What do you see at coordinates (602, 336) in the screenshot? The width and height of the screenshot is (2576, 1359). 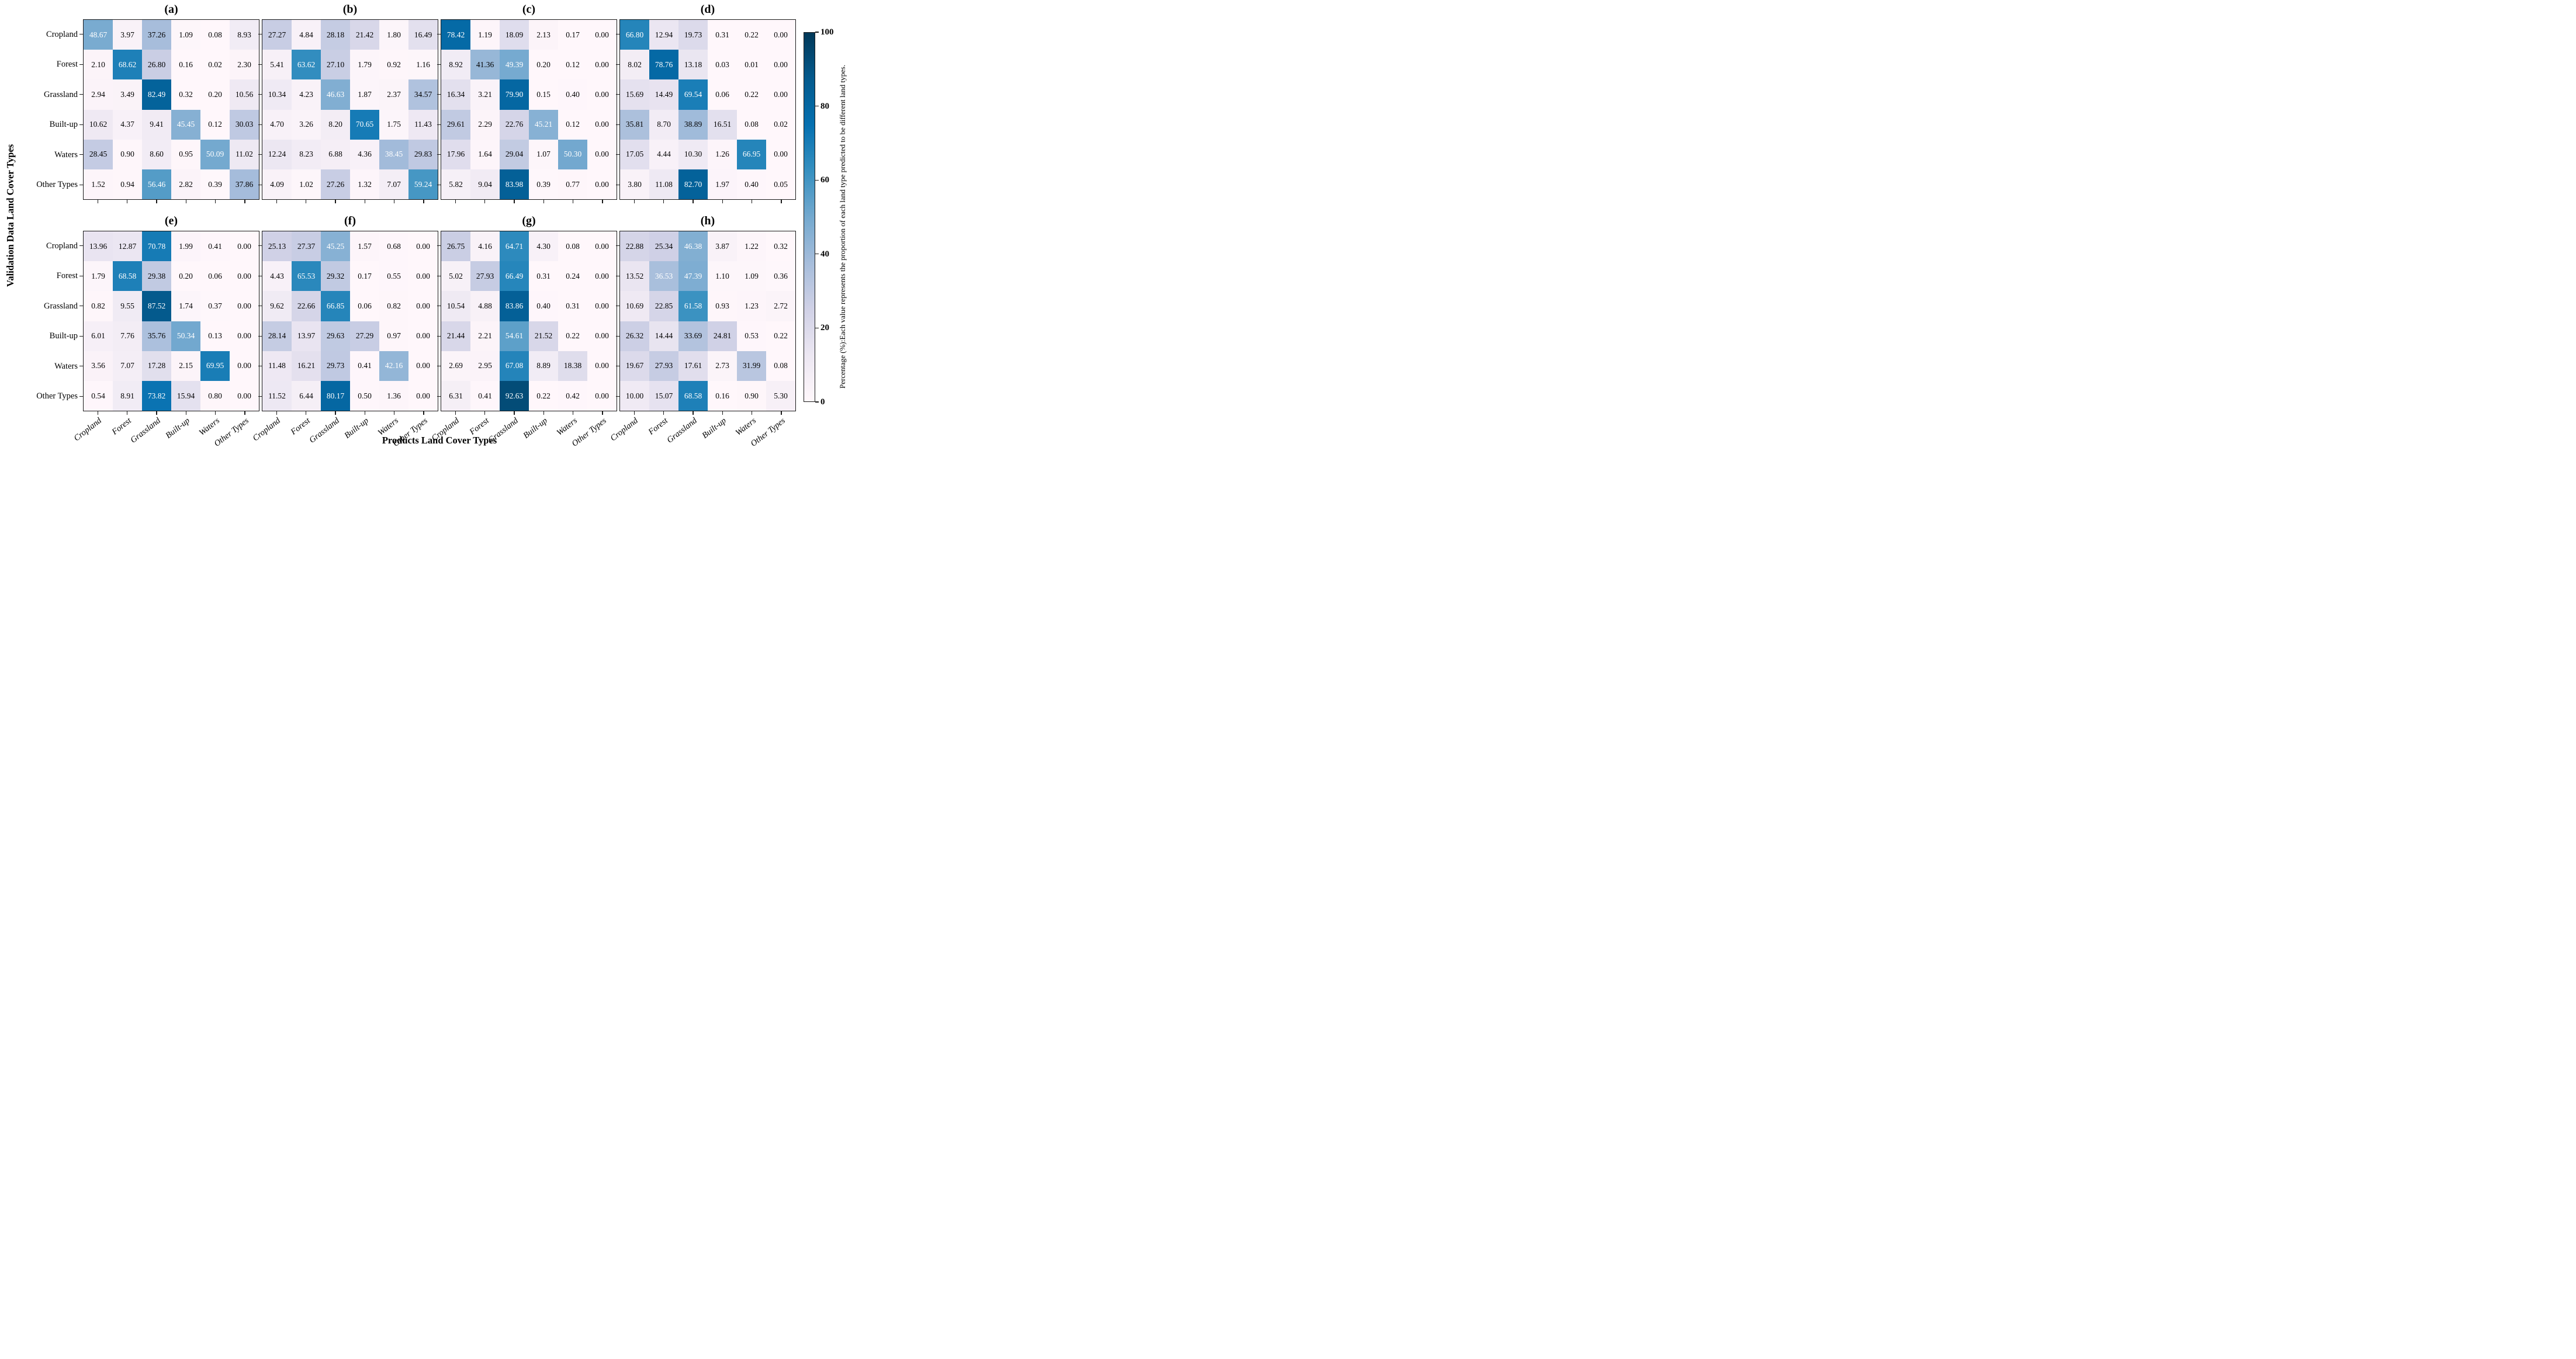 I see `heatmap-cell-g-r3c5: 0.00` at bounding box center [602, 336].